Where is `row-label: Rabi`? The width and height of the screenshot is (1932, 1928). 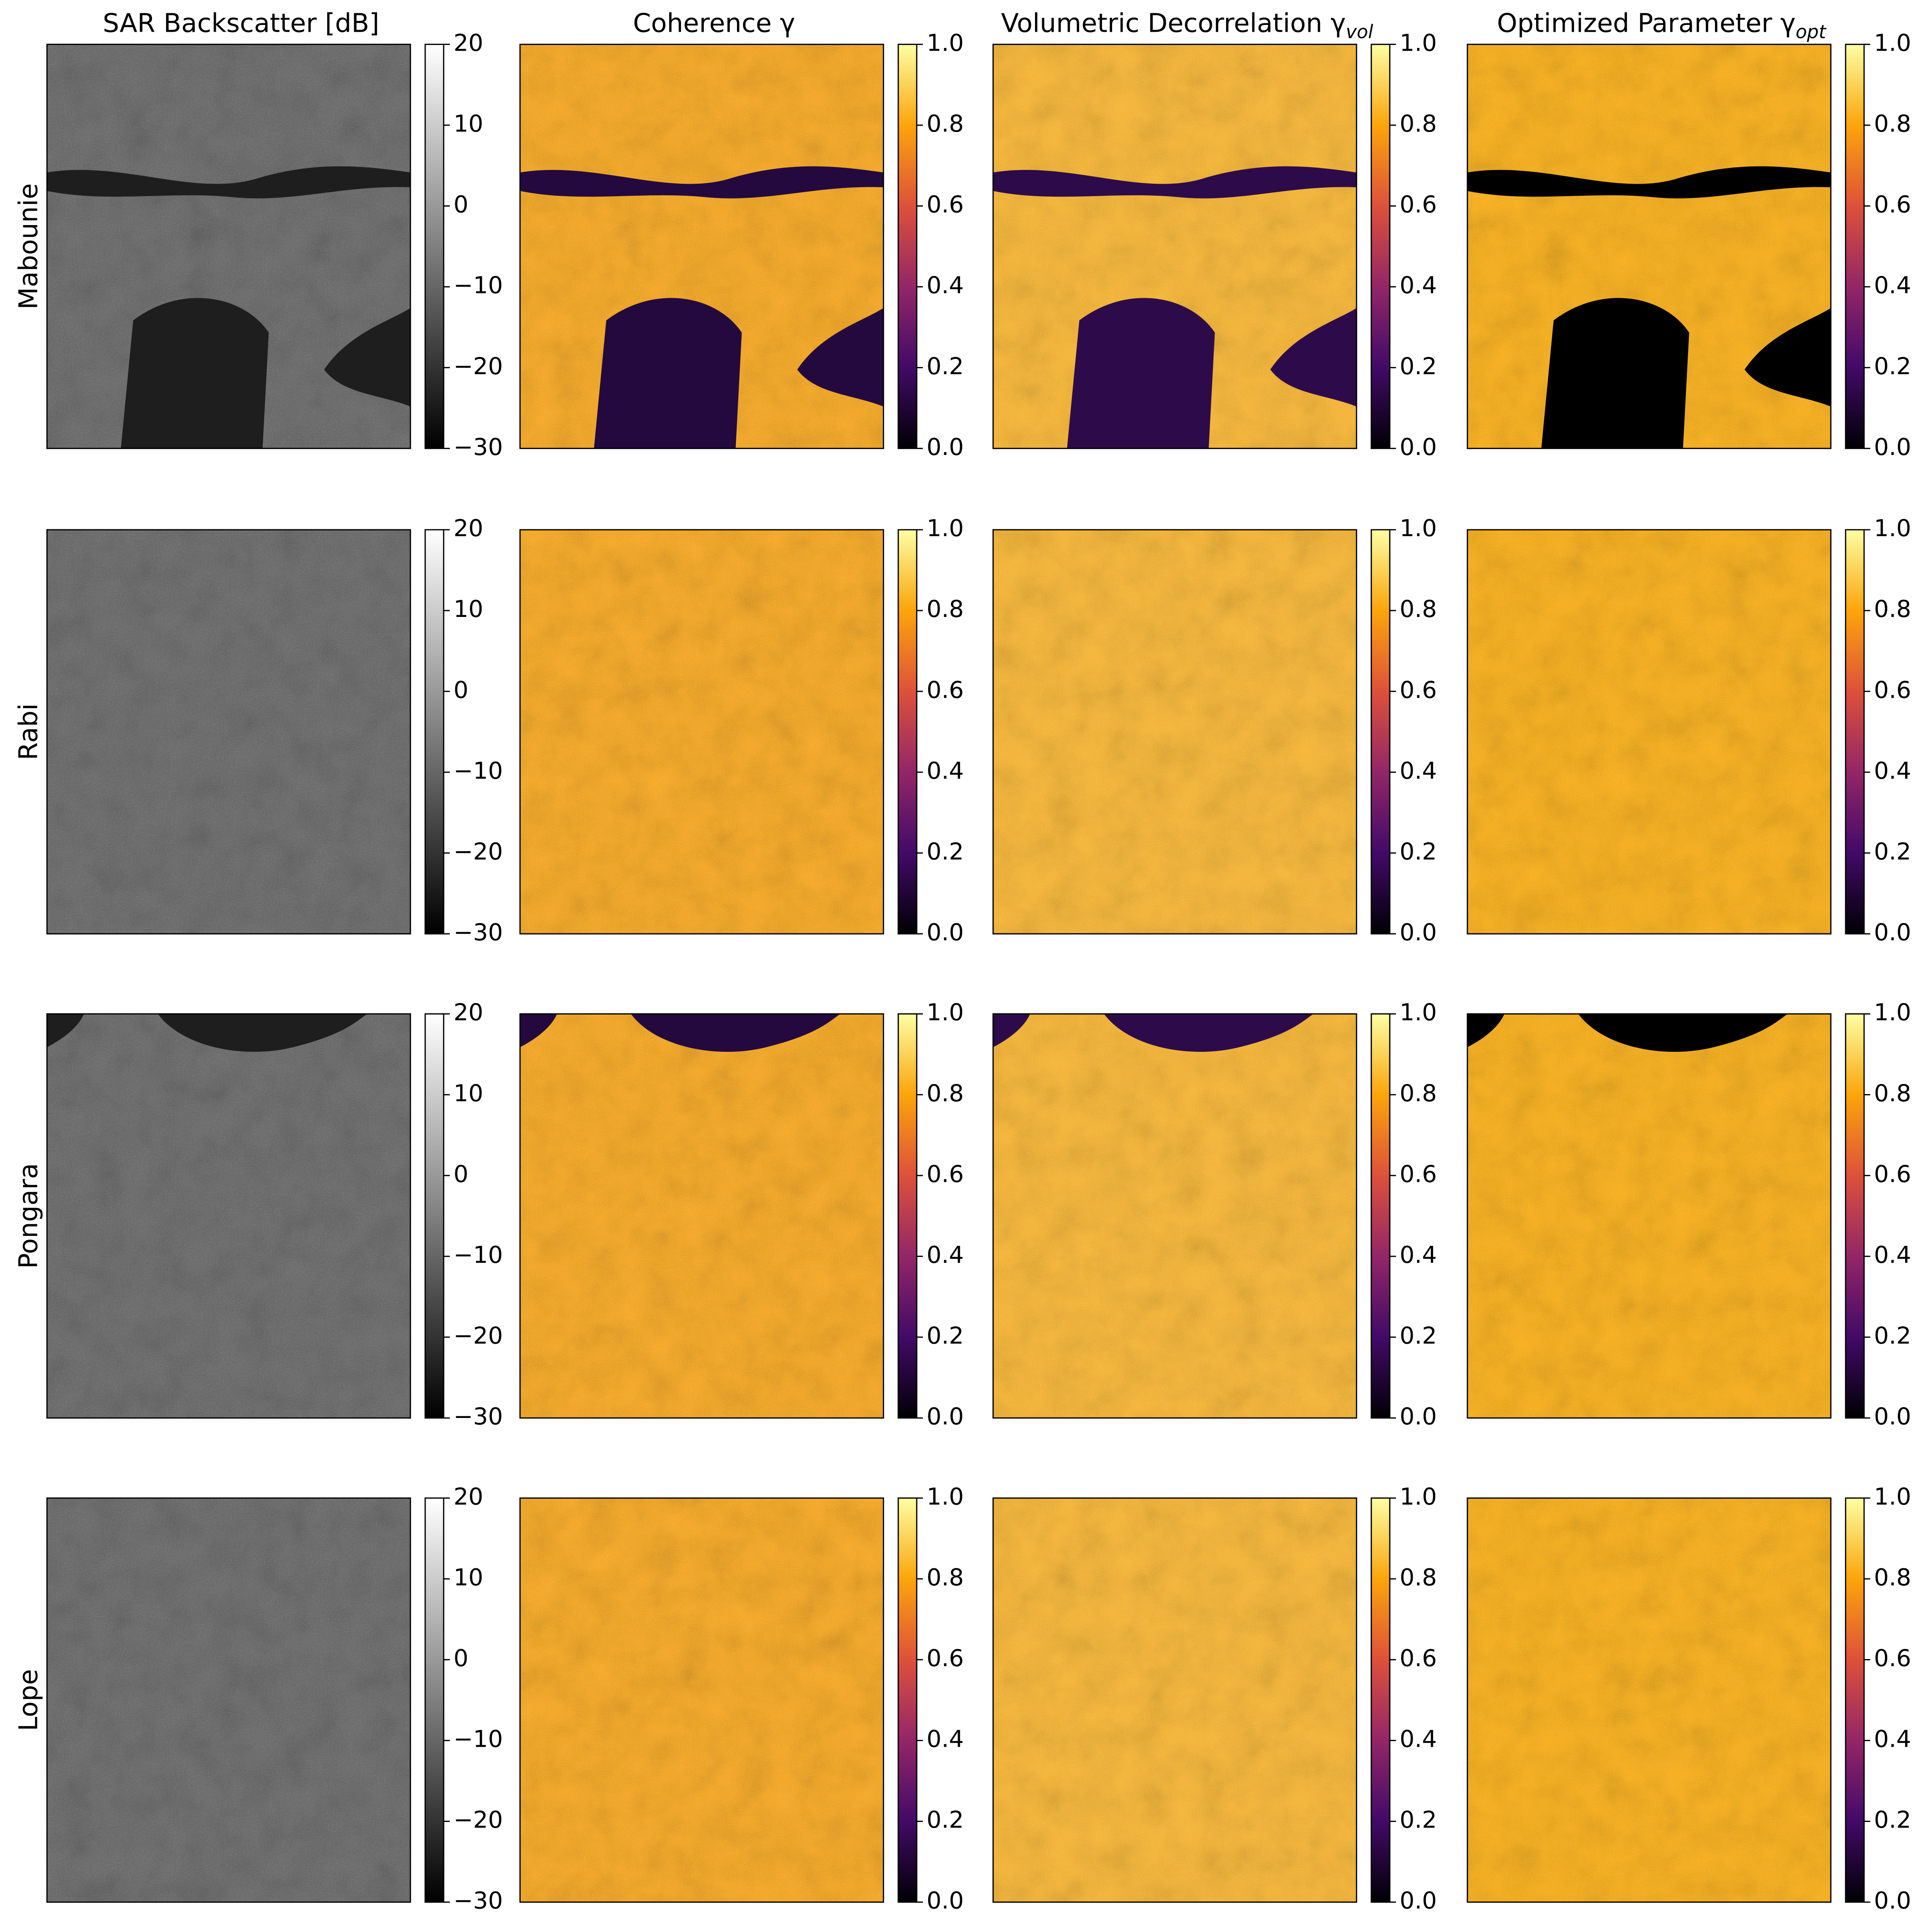
row-label: Rabi is located at coordinates (28, 731).